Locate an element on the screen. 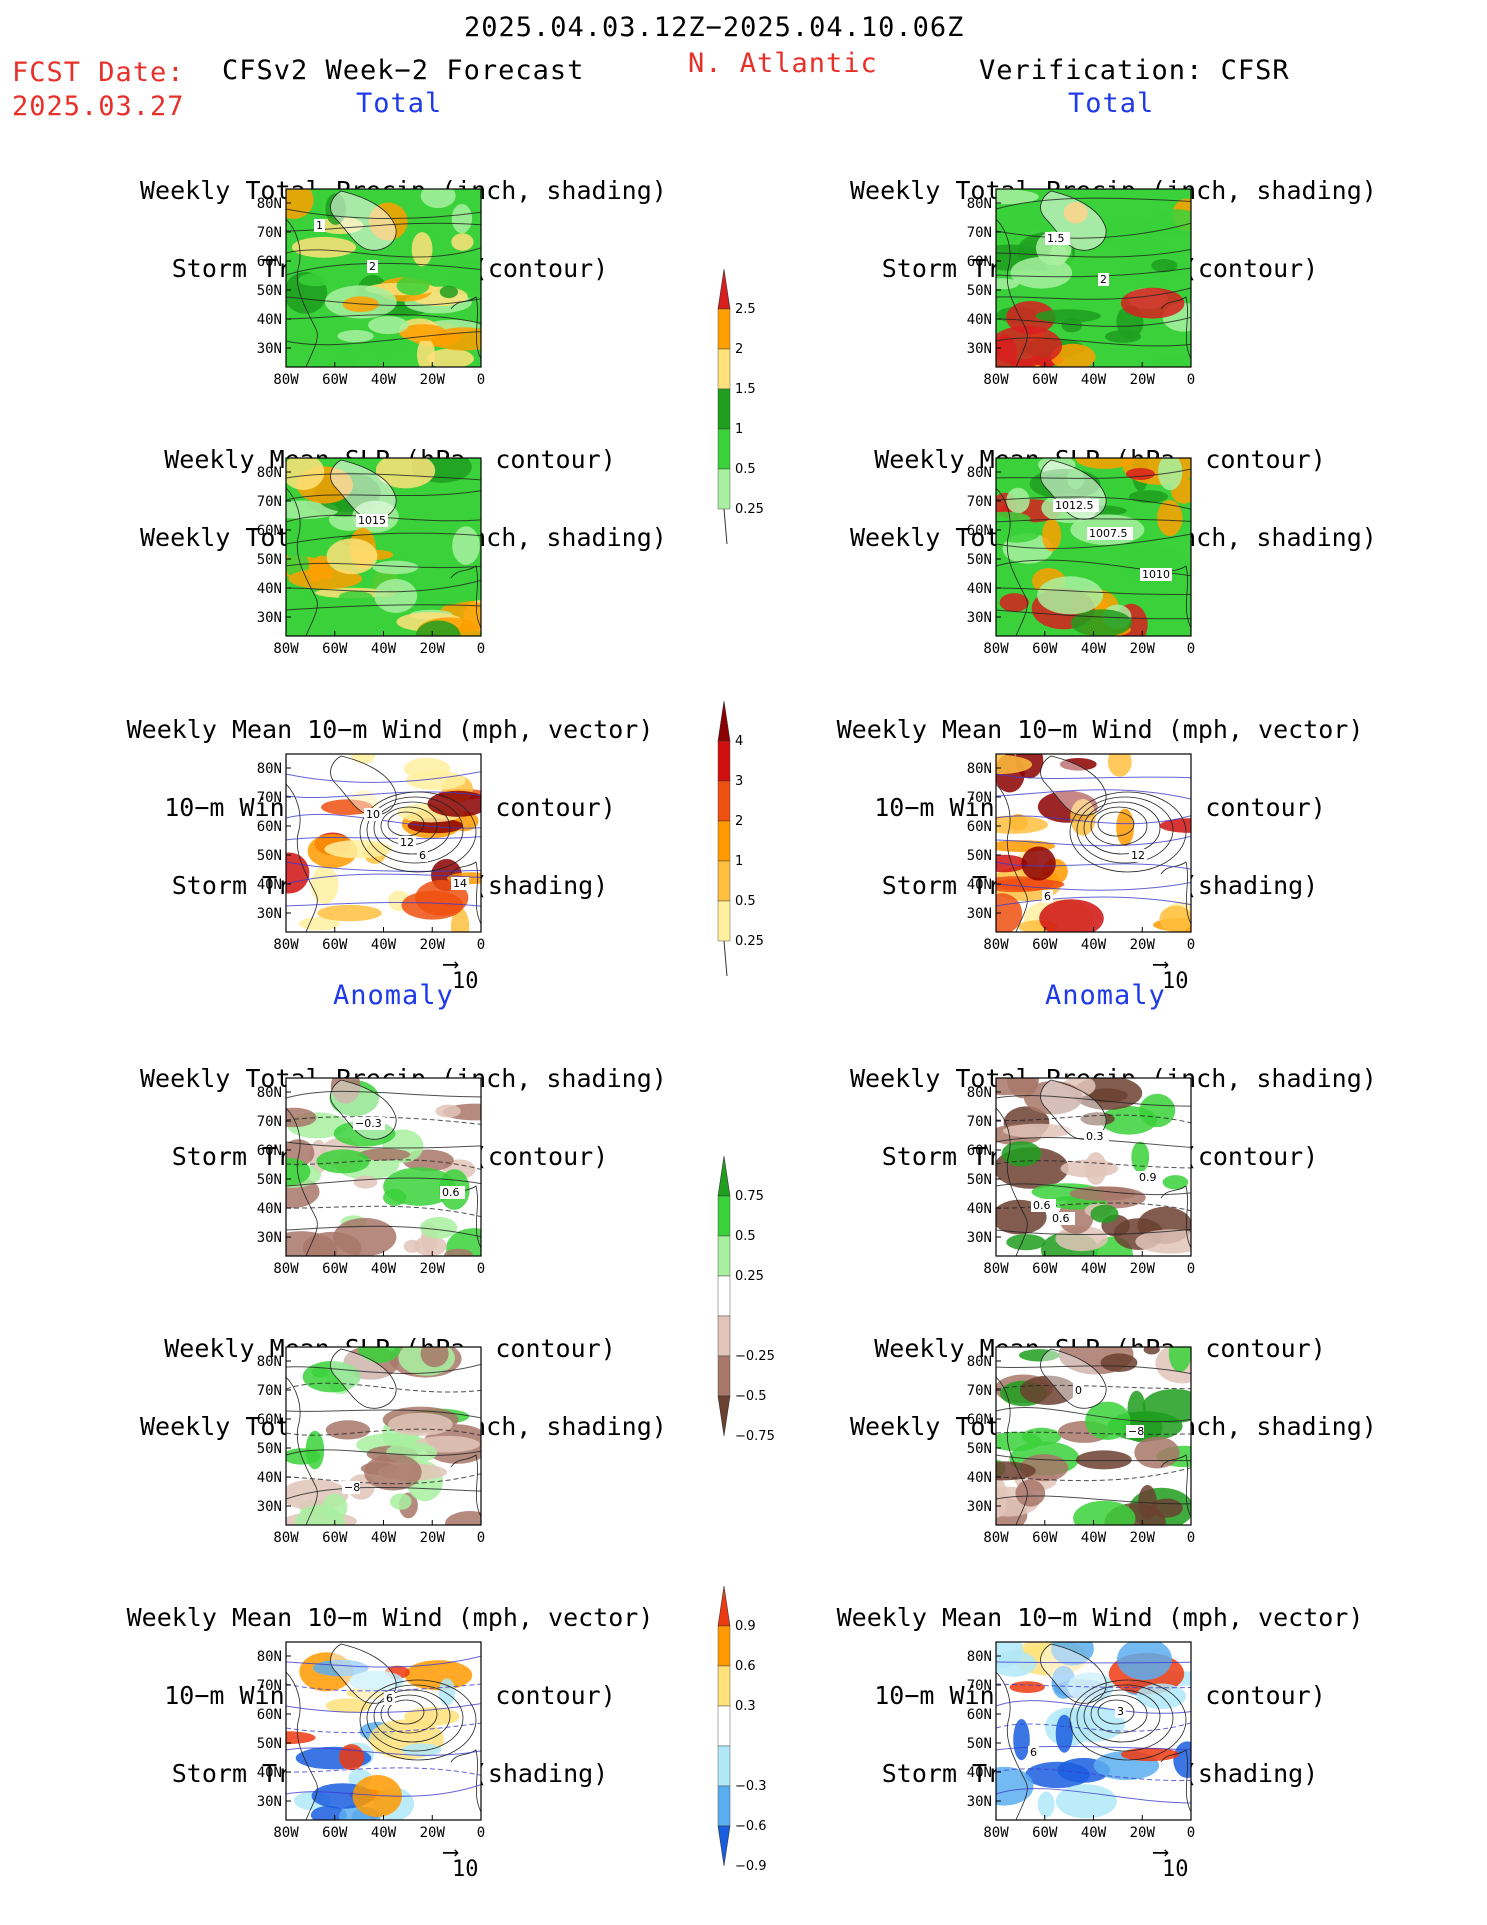  contour-label: 0 is located at coordinates (1078, 1390).